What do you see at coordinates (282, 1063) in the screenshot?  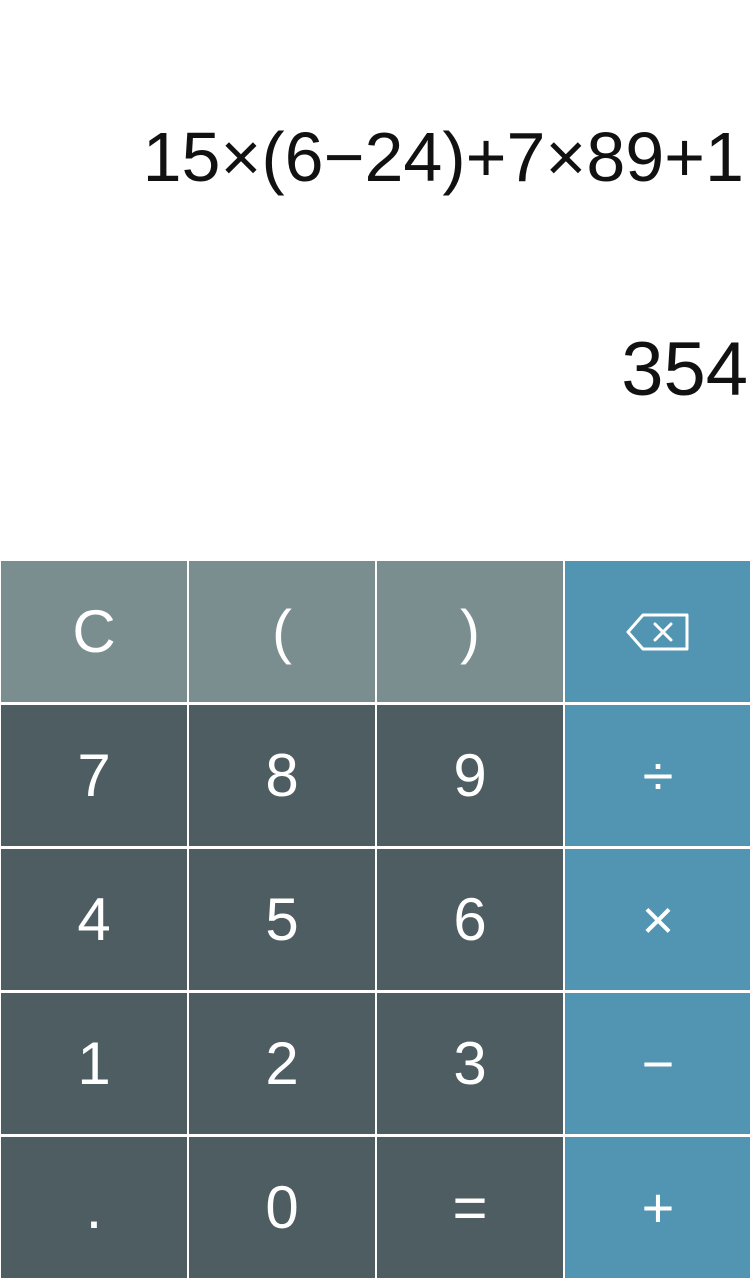 I see `digit-2-button: 2` at bounding box center [282, 1063].